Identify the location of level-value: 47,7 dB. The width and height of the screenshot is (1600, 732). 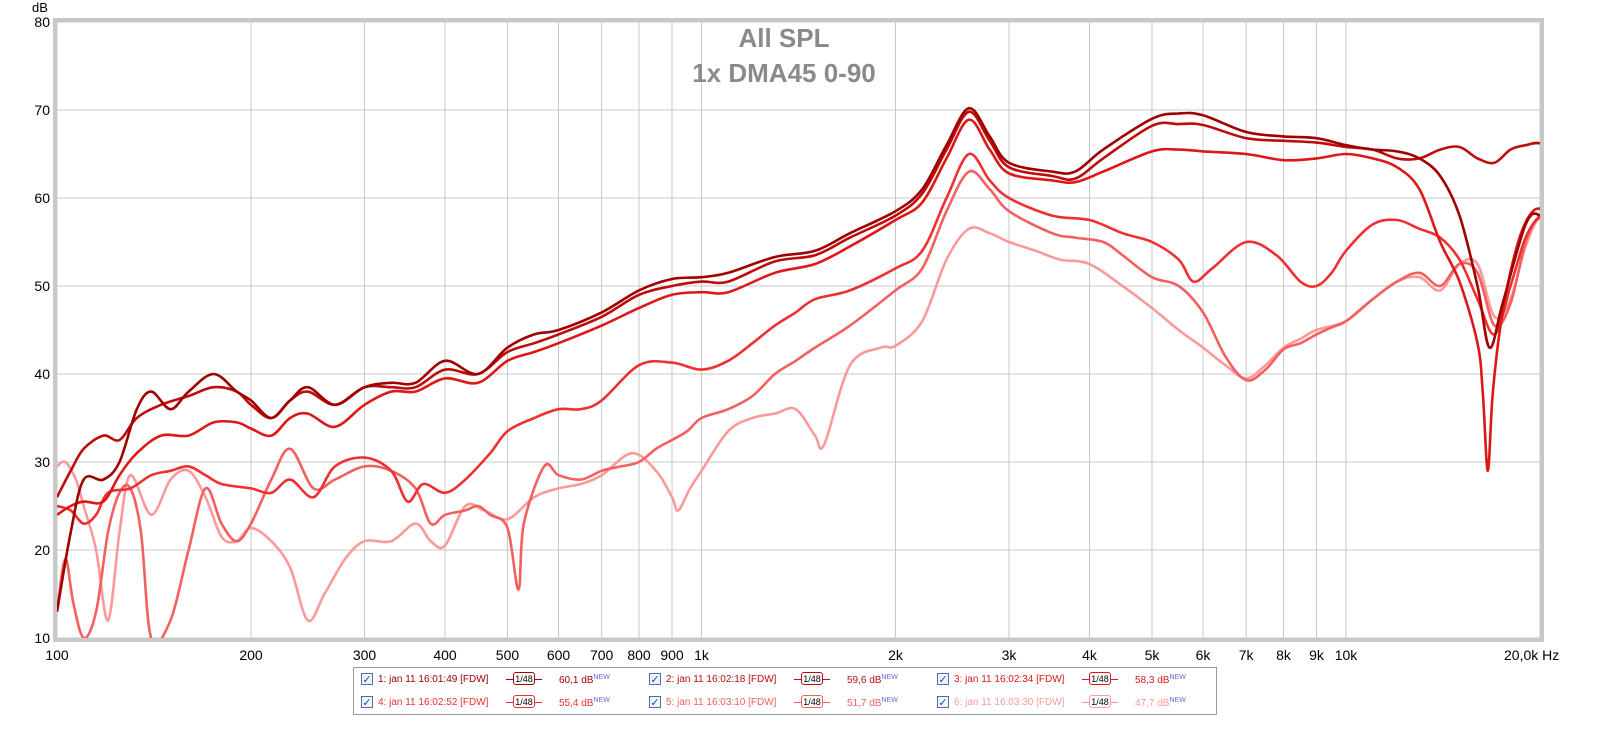
(1152, 703).